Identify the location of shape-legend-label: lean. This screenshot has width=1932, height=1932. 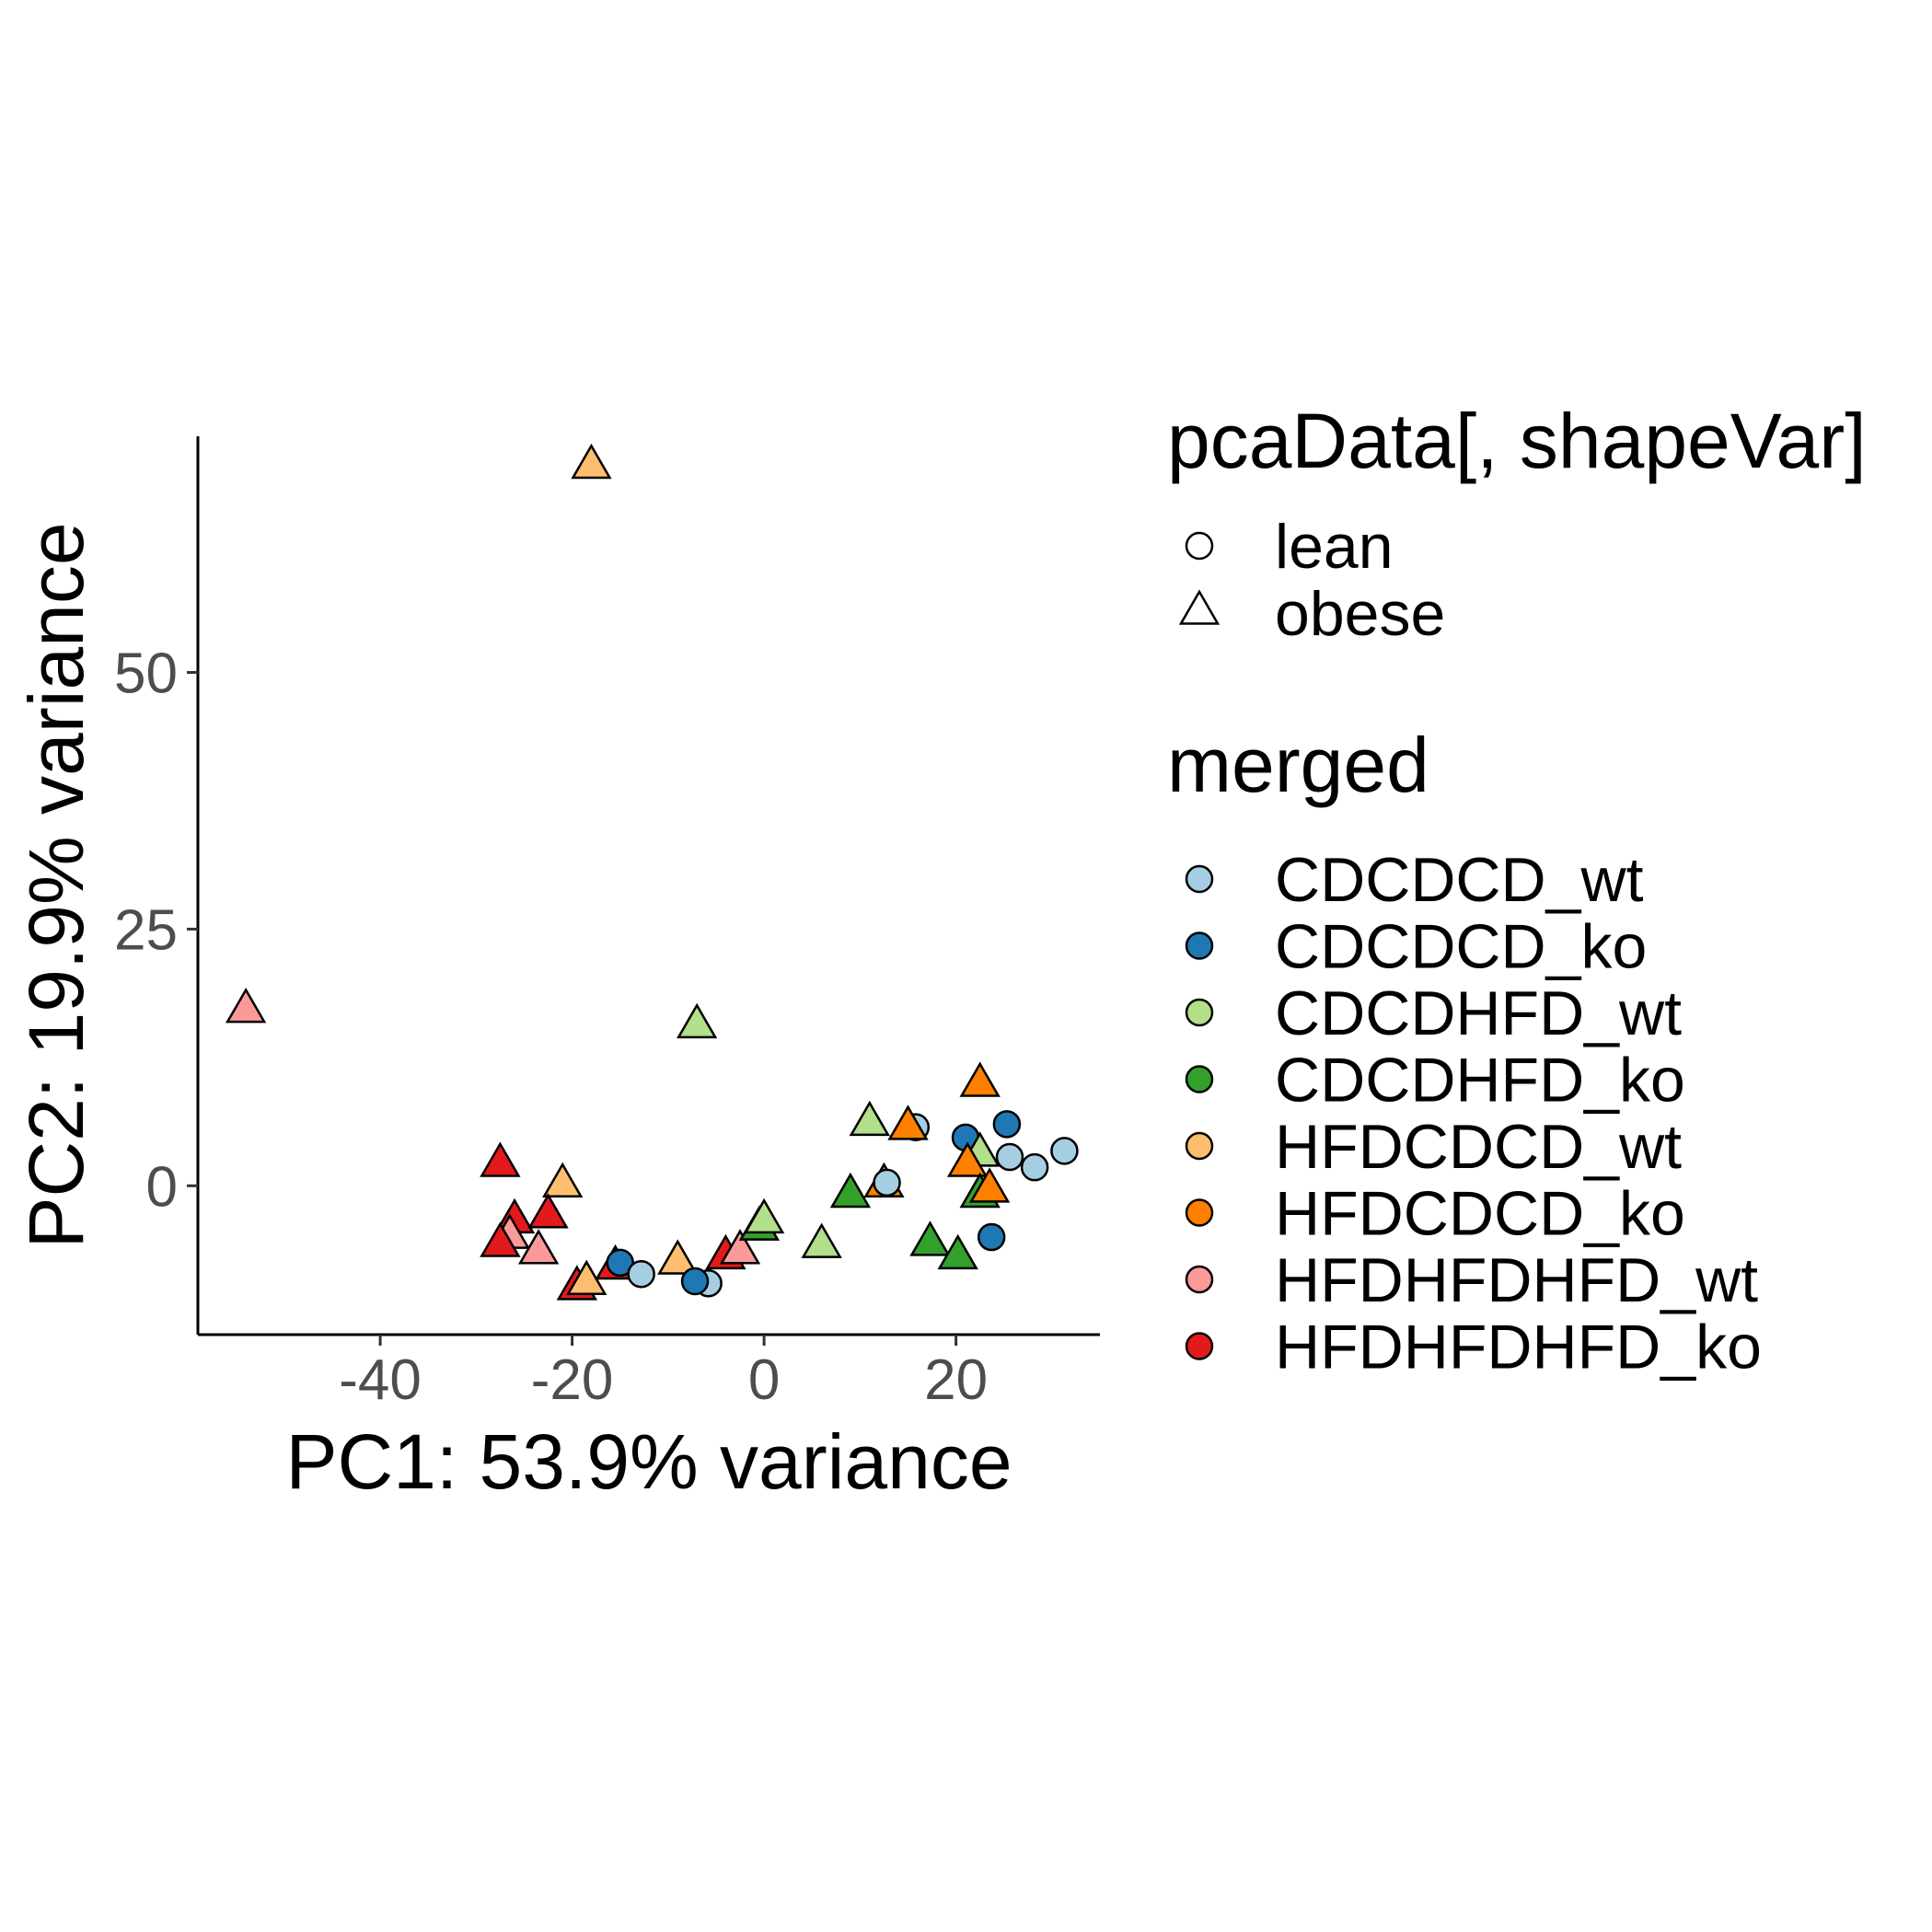
(1335, 547).